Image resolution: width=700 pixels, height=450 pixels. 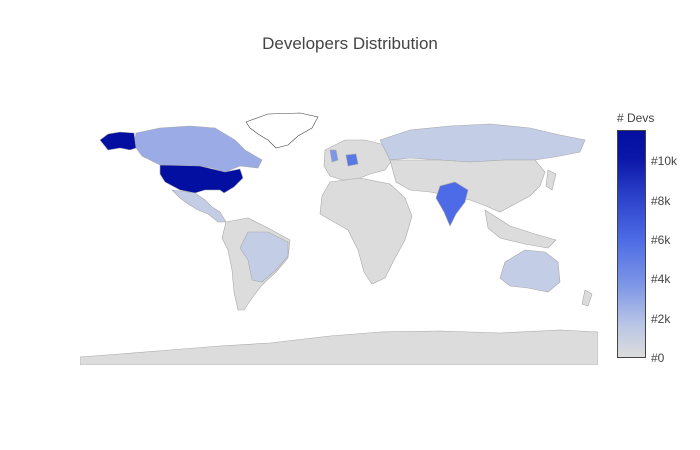 I want to click on region-united-states, so click(x=201, y=179).